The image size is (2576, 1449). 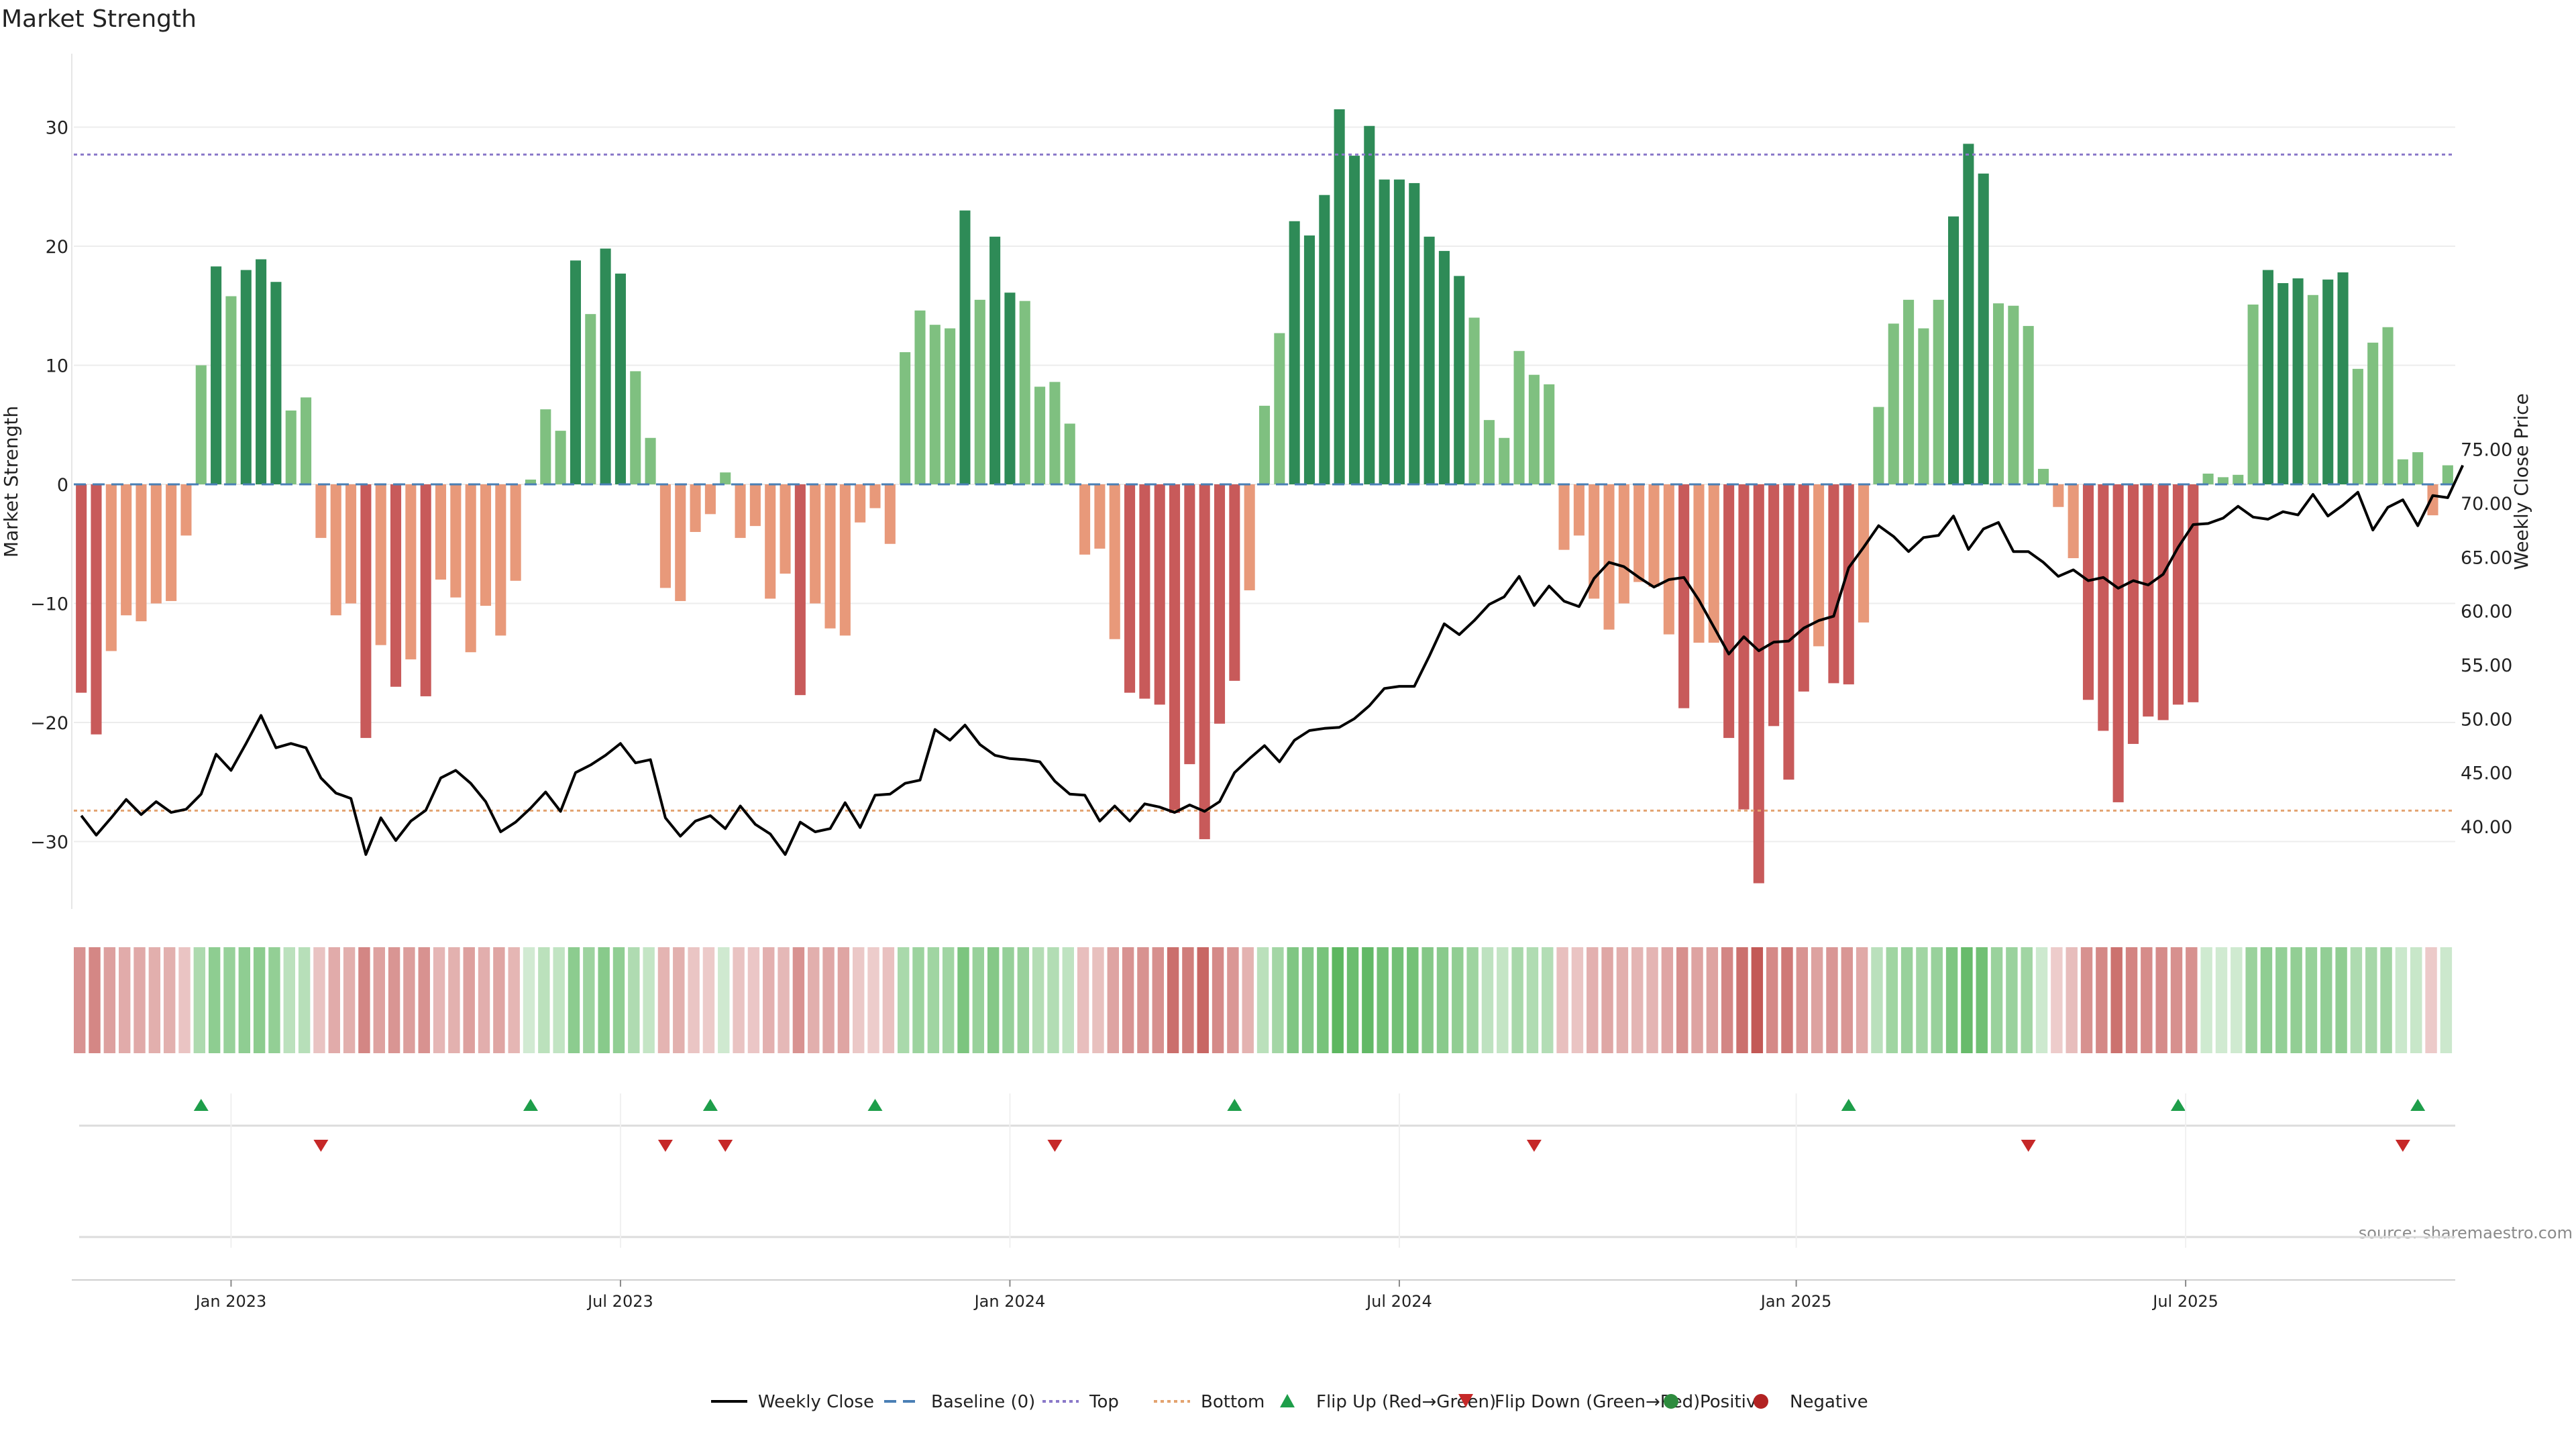 What do you see at coordinates (49, 604) in the screenshot?
I see `y-left-tick-label: −10` at bounding box center [49, 604].